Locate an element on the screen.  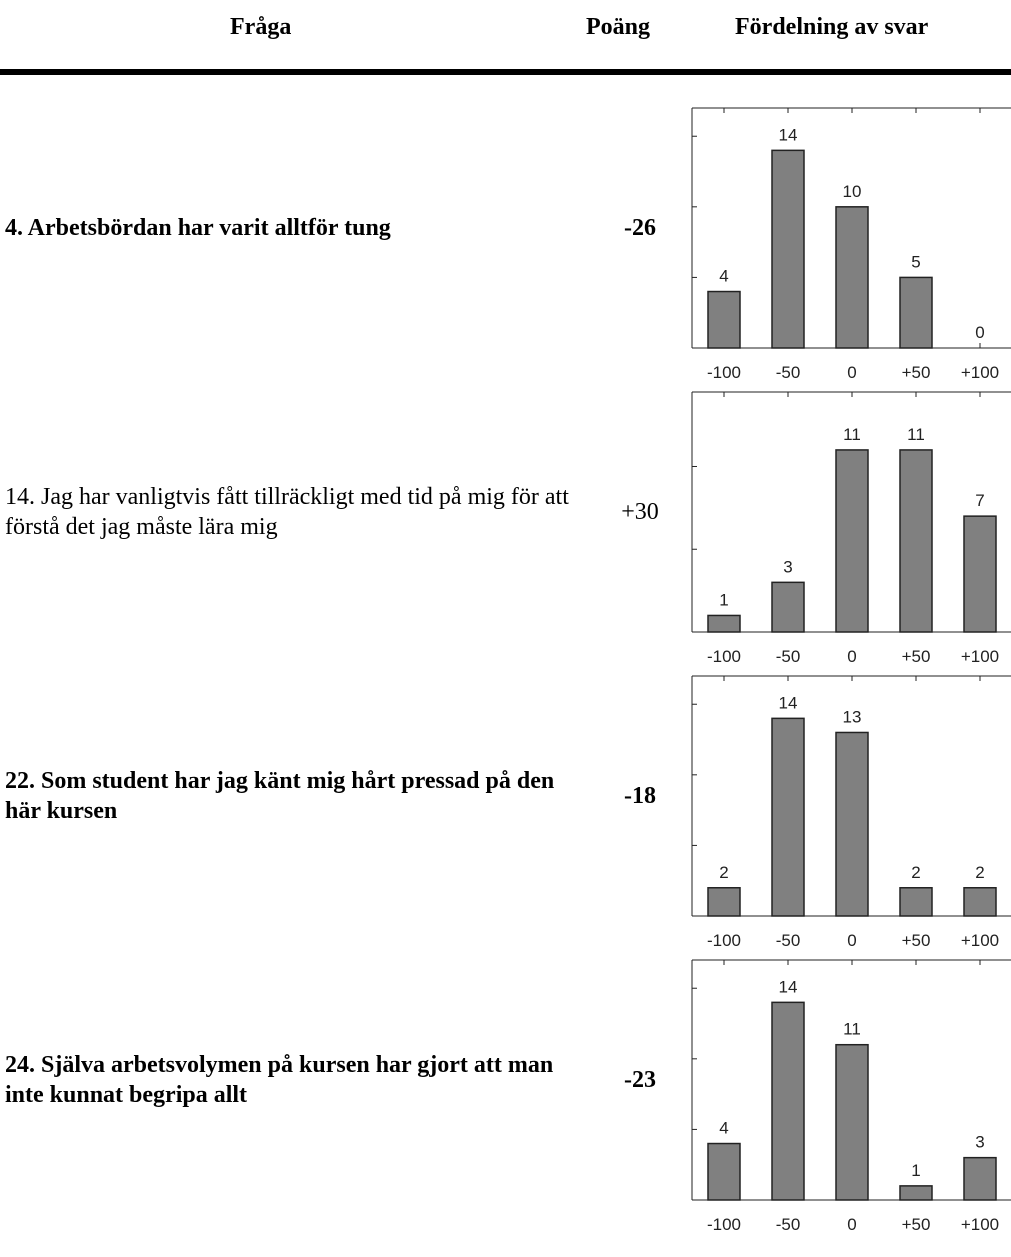
value-label: 5 is located at coordinates (915, 261).